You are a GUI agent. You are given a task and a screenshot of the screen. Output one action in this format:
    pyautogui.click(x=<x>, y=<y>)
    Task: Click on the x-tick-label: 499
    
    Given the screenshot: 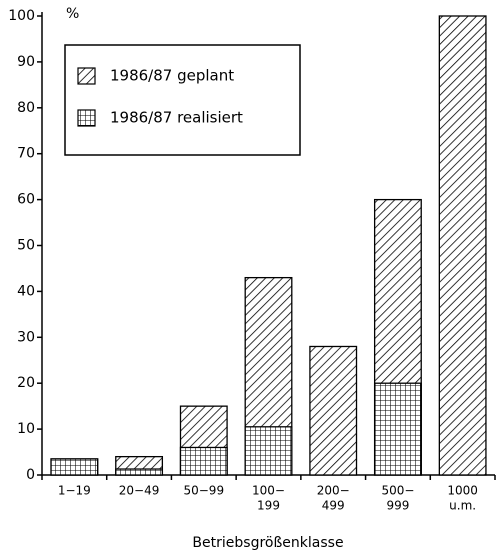 What is the action you would take?
    pyautogui.click(x=333, y=506)
    